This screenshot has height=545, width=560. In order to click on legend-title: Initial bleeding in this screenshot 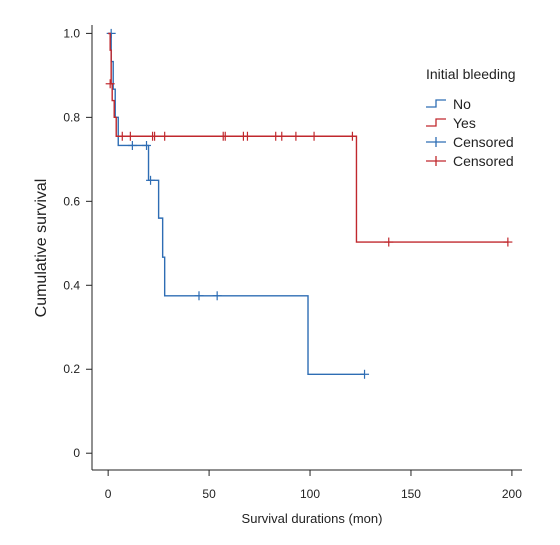, I will do `click(471, 74)`.